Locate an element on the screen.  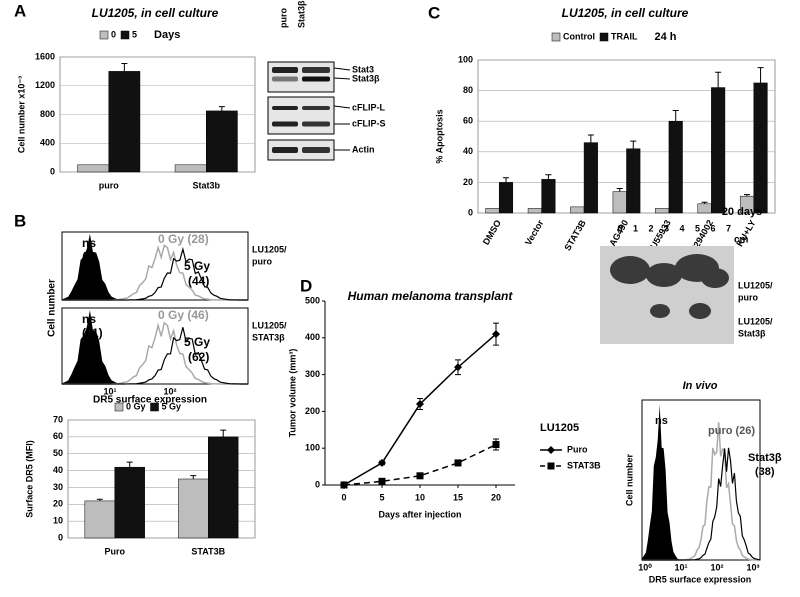
y-tick-label: 10 is located at coordinates (58, 521).